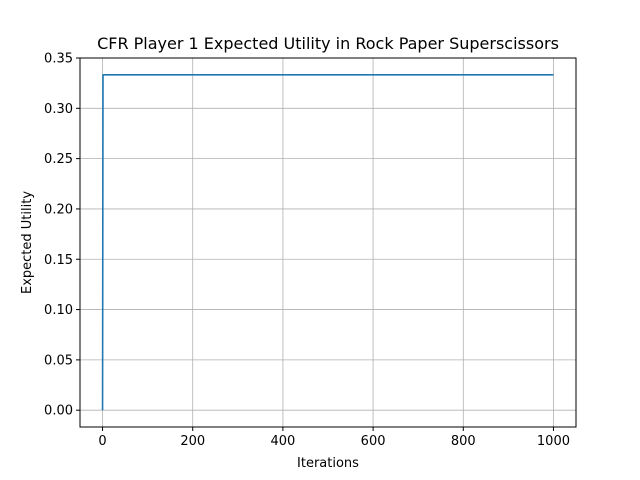  What do you see at coordinates (192, 441) in the screenshot?
I see `x-tick-label: 200` at bounding box center [192, 441].